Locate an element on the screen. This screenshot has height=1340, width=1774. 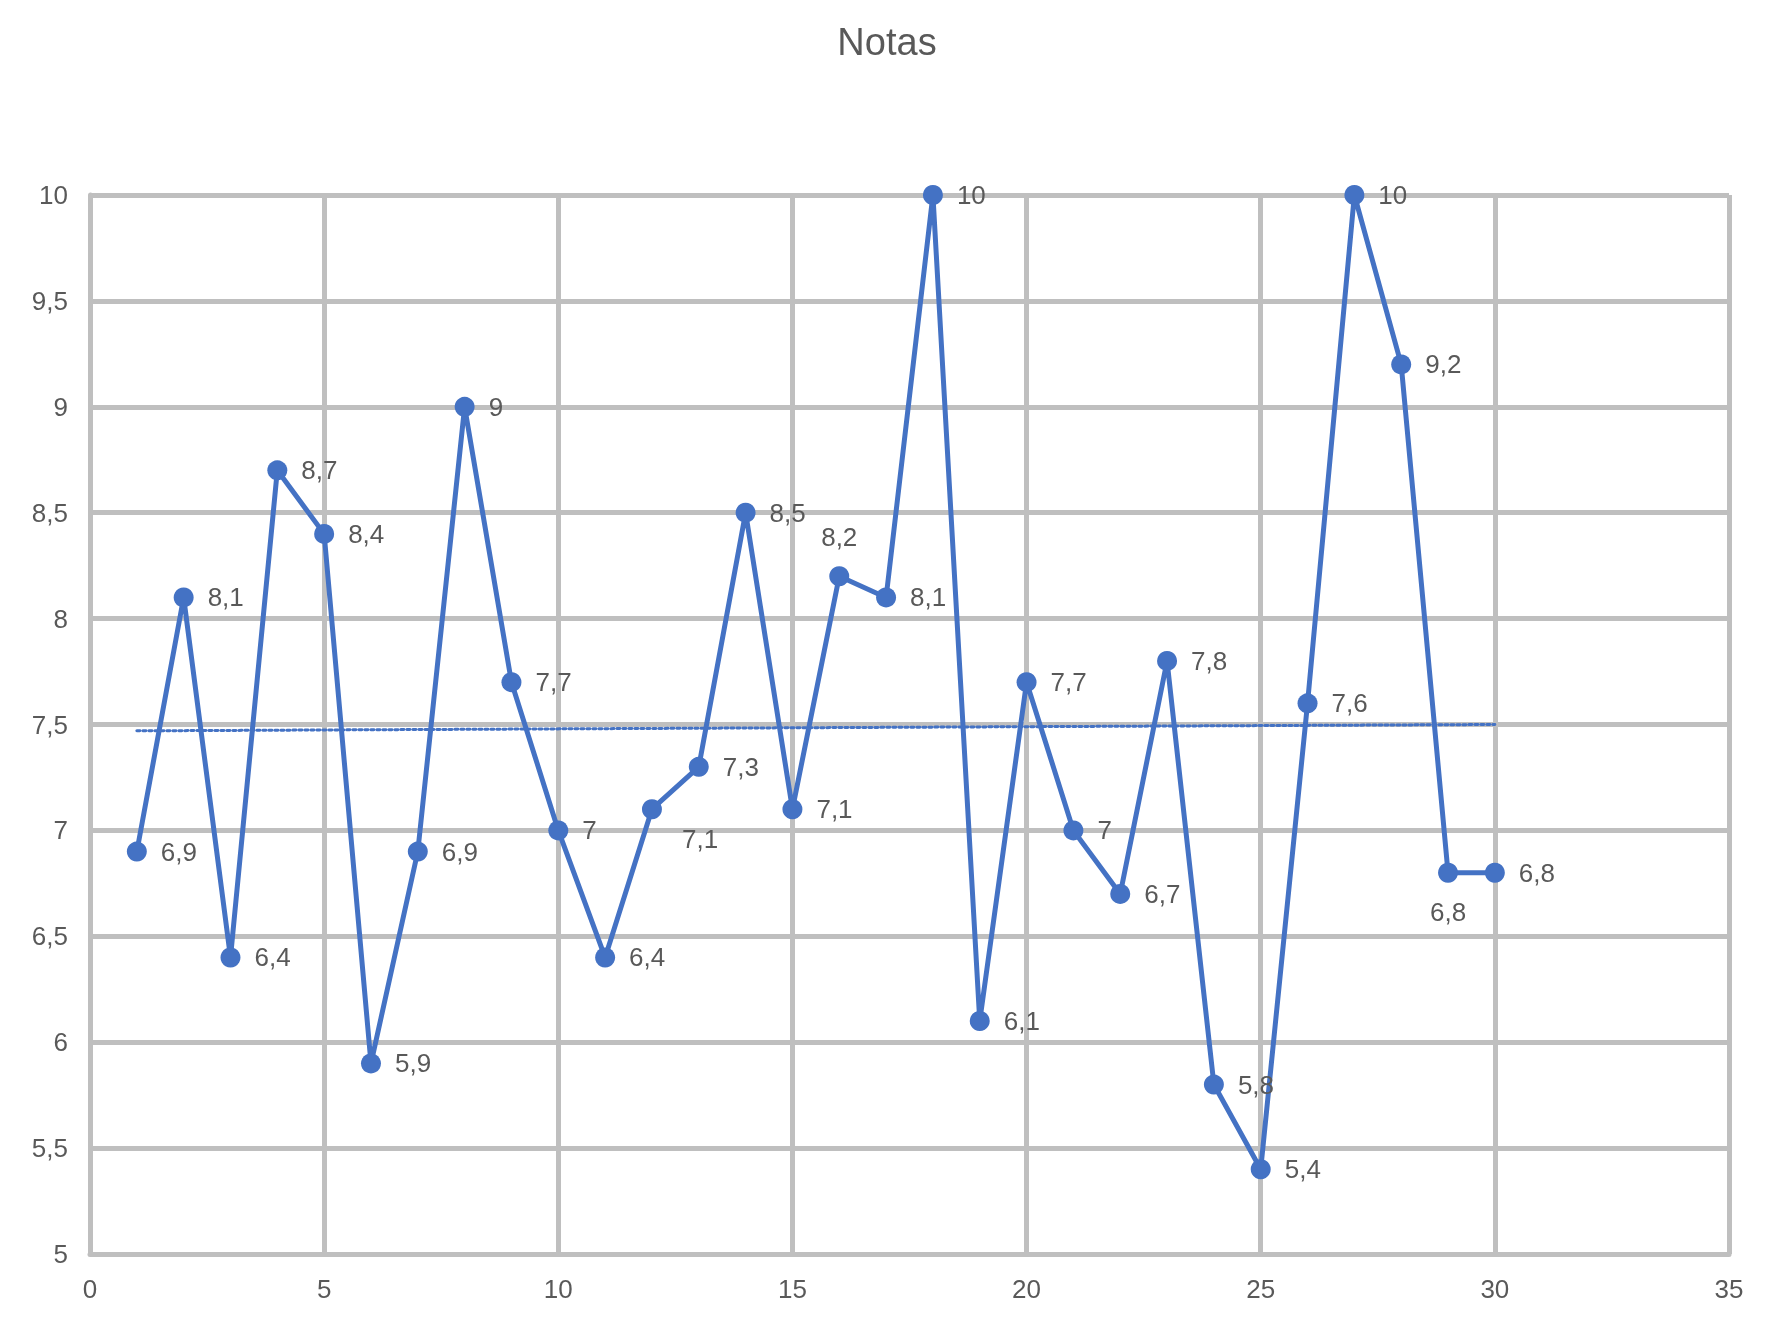
y-tick-label: 5,5 is located at coordinates (49, 1148).